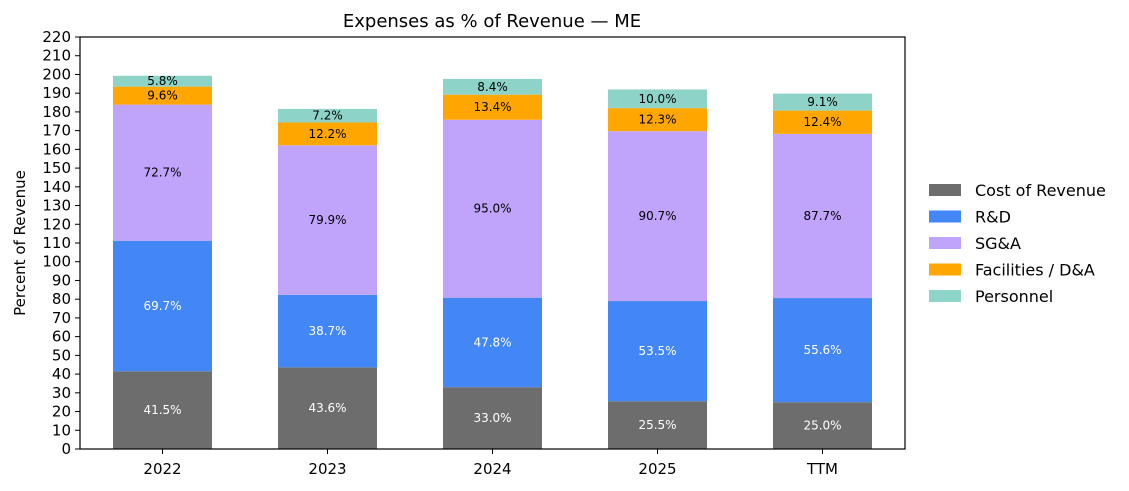 The width and height of the screenshot is (1129, 491). I want to click on data-label: 12.4%, so click(822, 122).